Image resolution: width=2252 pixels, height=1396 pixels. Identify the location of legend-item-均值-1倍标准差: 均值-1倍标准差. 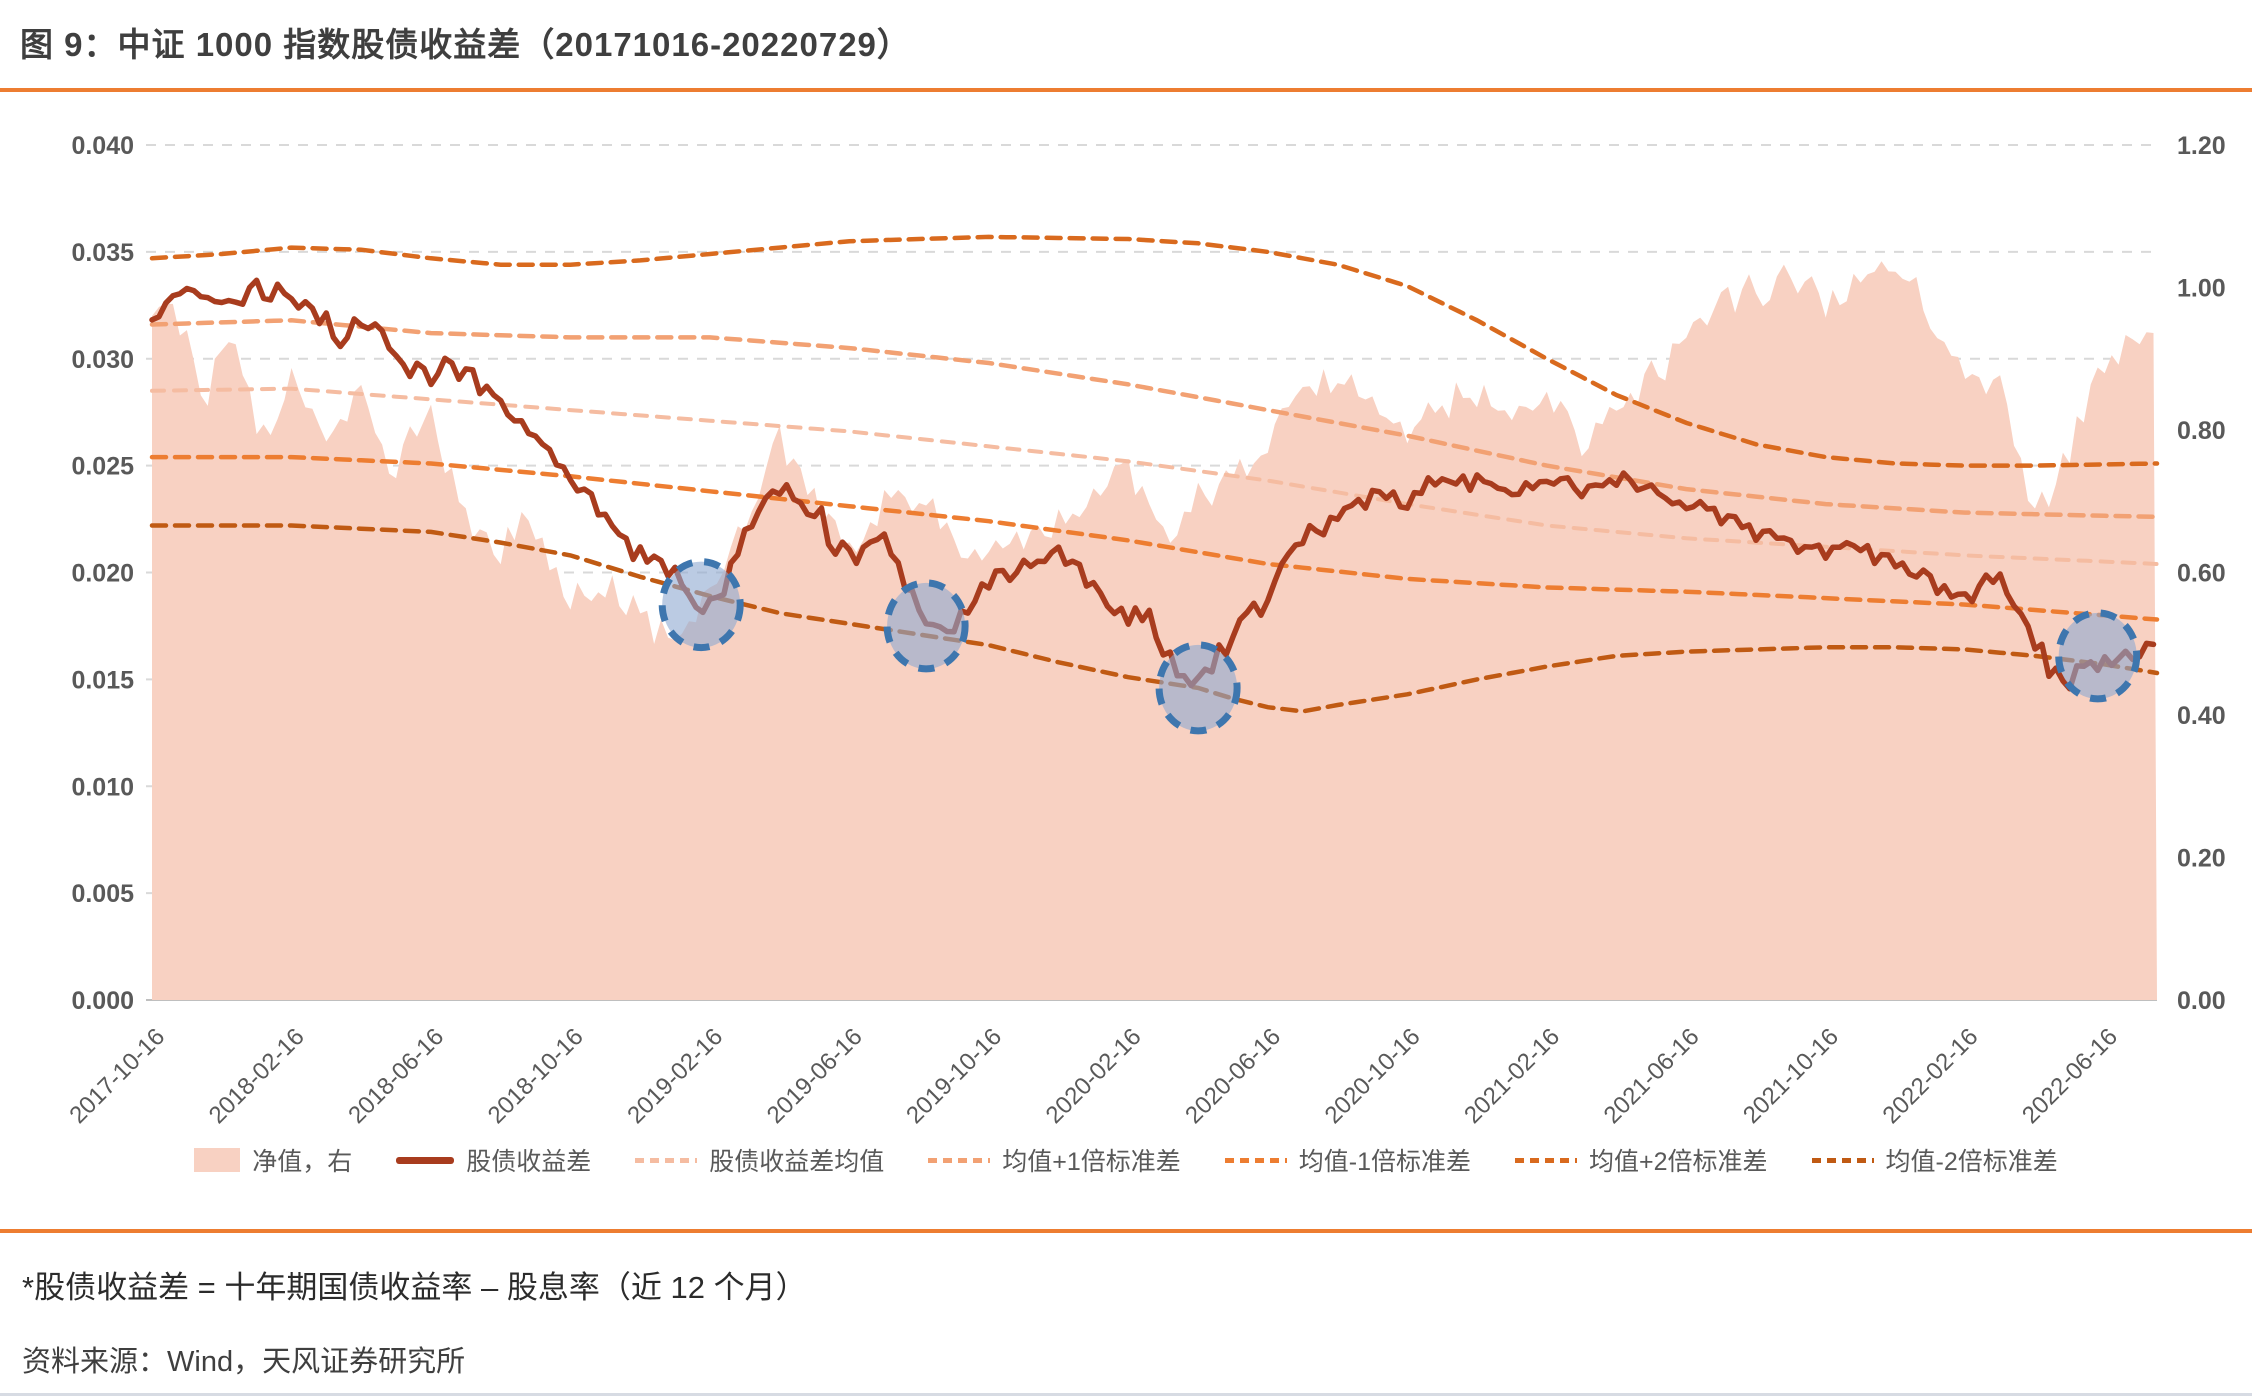
(1348, 1160).